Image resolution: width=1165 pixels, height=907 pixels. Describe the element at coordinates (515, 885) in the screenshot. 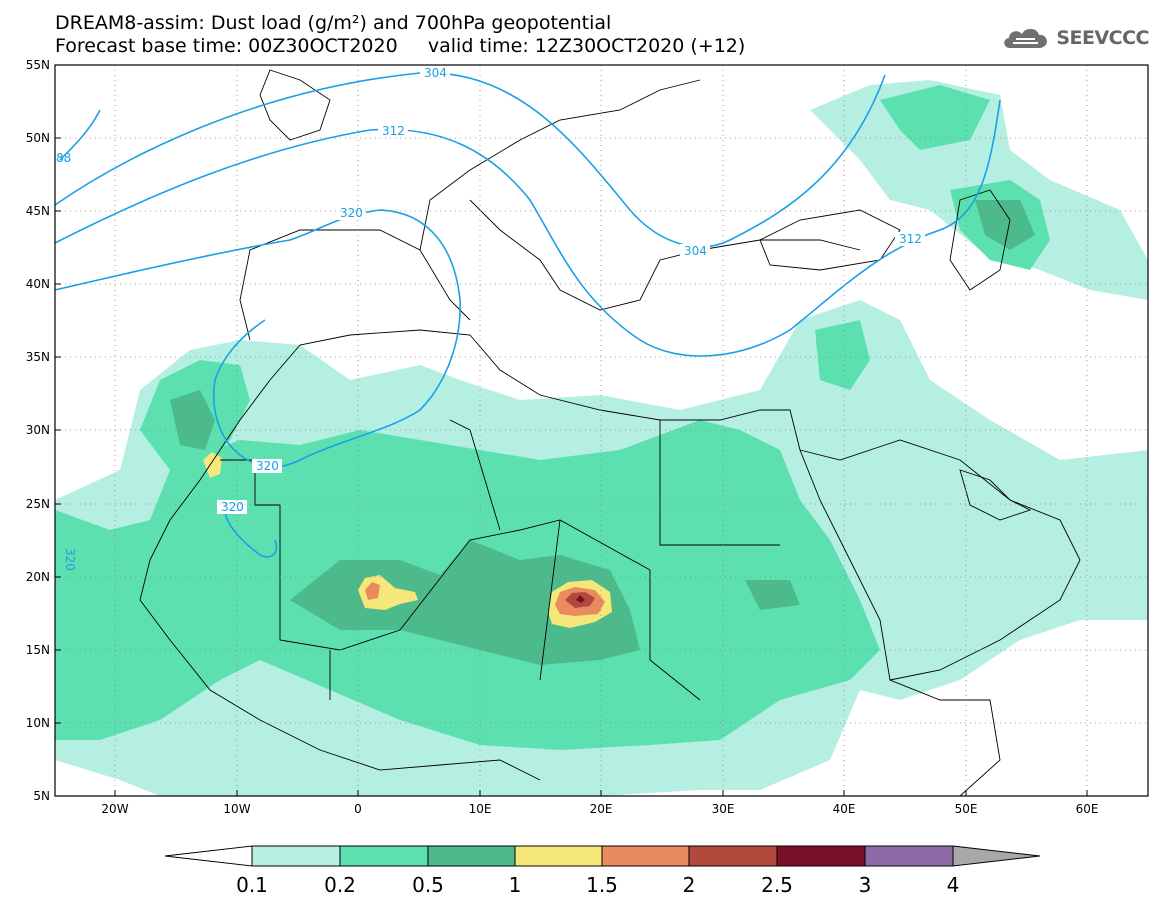

I see `colorbar-label-1: 1` at that location.